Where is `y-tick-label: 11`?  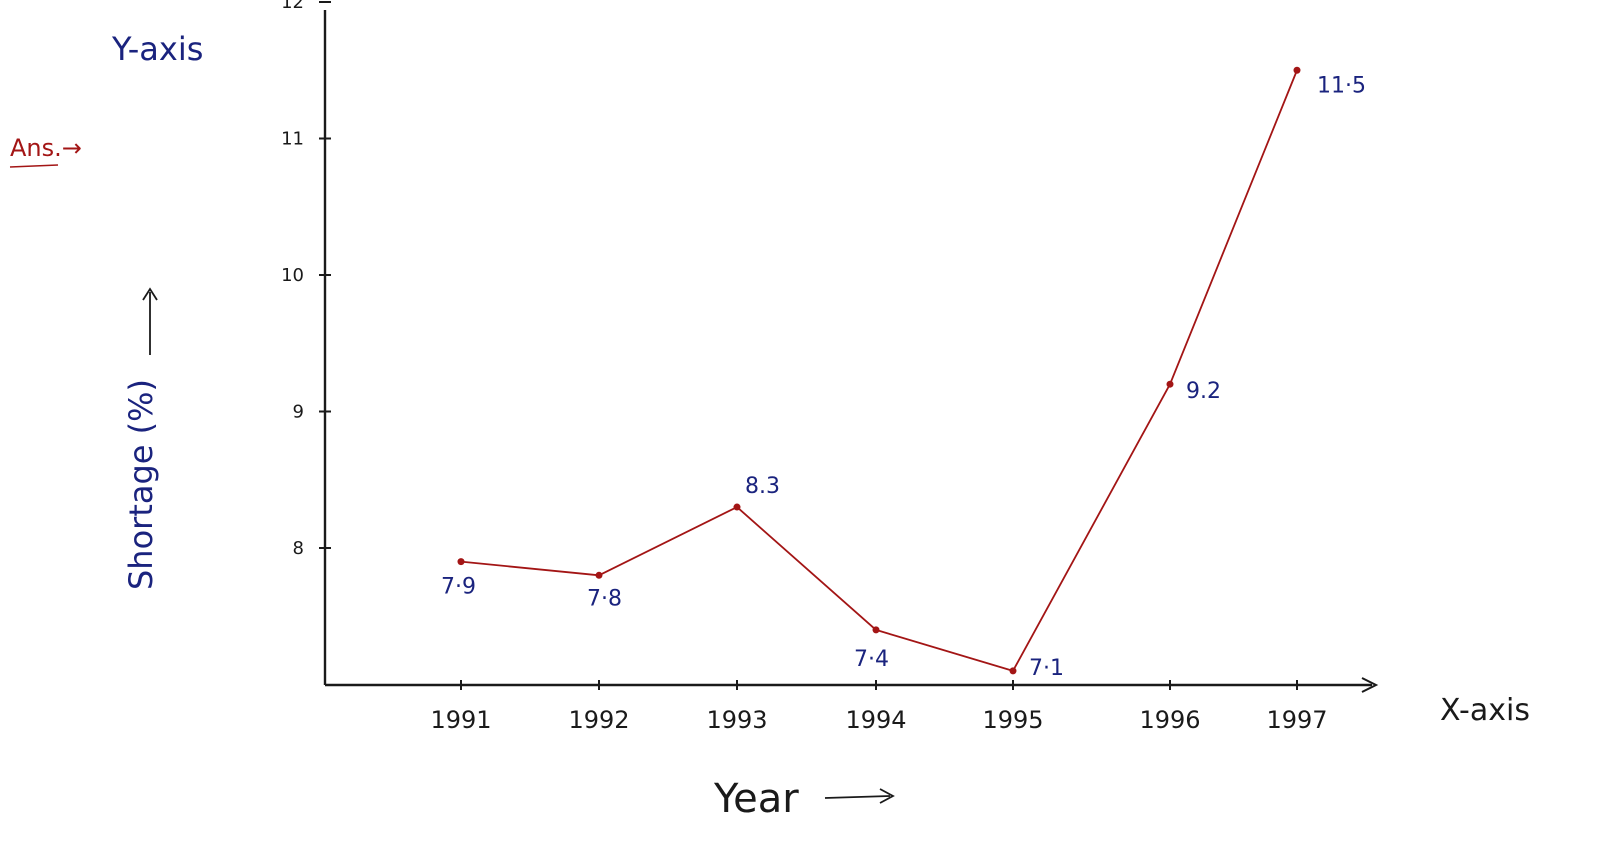 y-tick-label: 11 is located at coordinates (292, 139).